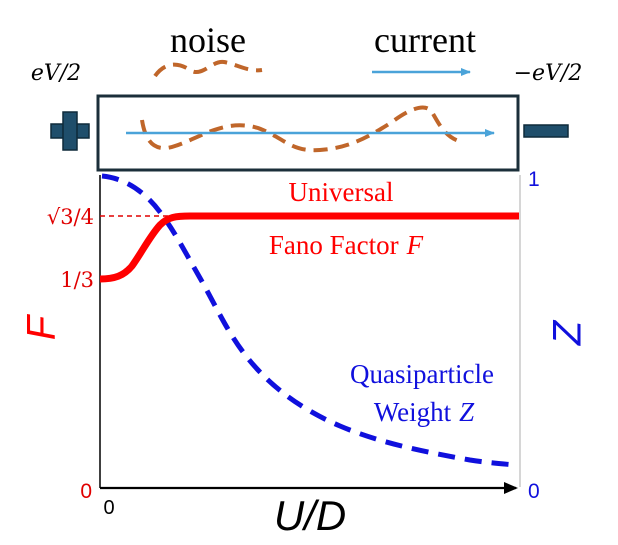 This screenshot has height=545, width=618. I want to click on right-tick-one: 1, so click(534, 179).